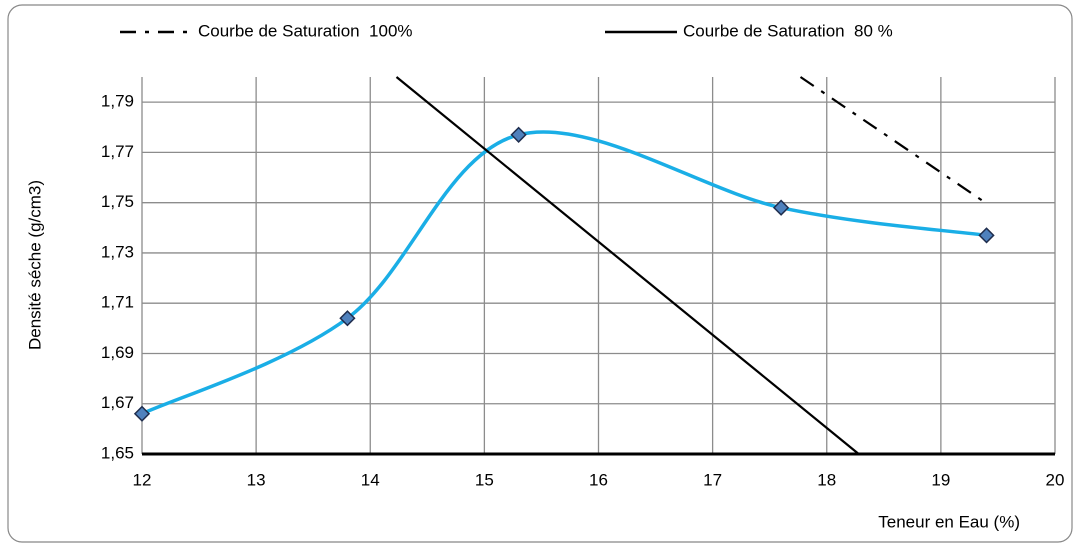 The height and width of the screenshot is (552, 1080). Describe the element at coordinates (34, 265) in the screenshot. I see `y-axis-label: Densité séche (g/cm3)` at that location.